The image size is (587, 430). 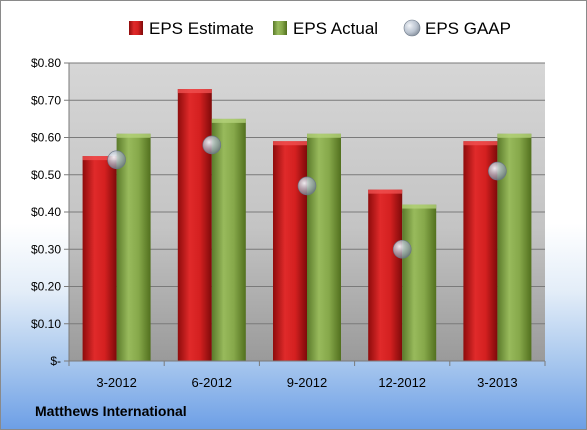 What do you see at coordinates (402, 382) in the screenshot?
I see `x-tick-label: 12-2012` at bounding box center [402, 382].